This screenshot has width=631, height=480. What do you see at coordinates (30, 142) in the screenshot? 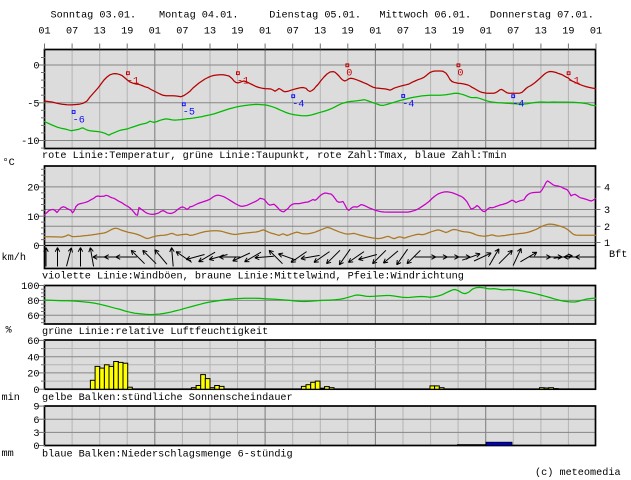
I see `svg-text: -10` at bounding box center [30, 142].